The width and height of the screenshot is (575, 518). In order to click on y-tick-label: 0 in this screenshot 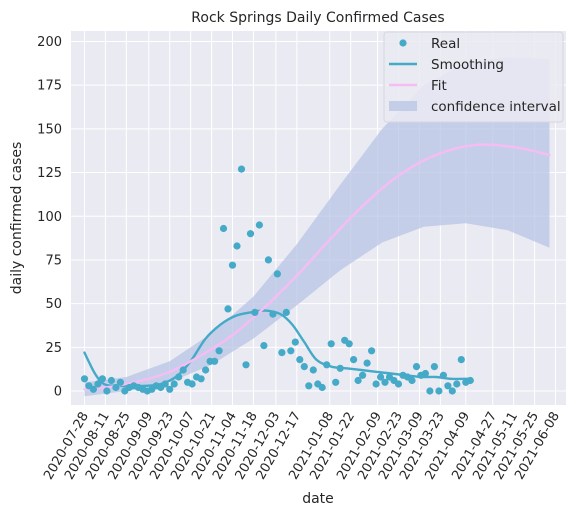, I will do `click(58, 392)`.